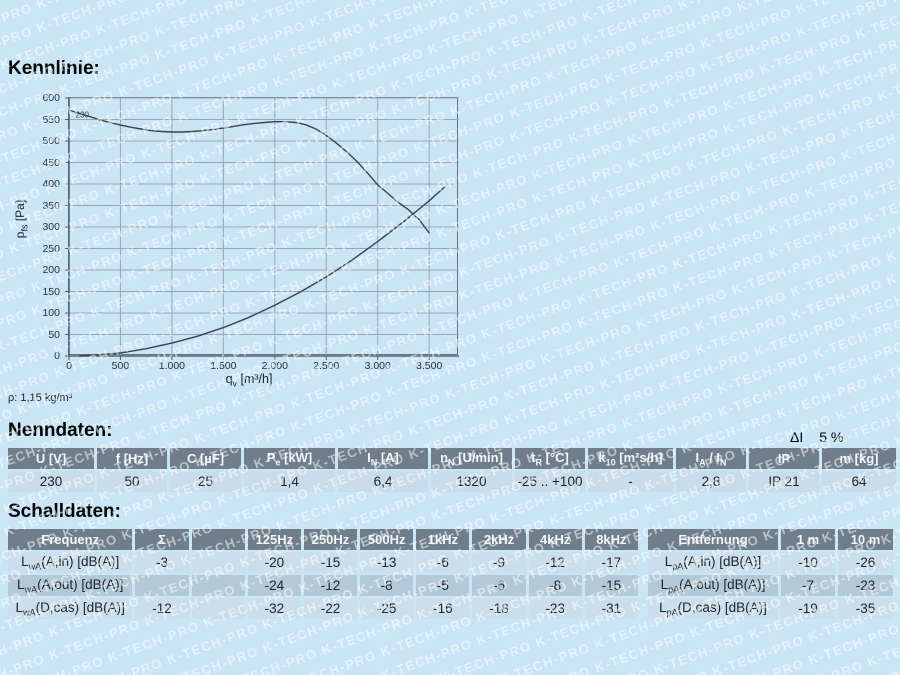  Describe the element at coordinates (51, 270) in the screenshot. I see `y-tick-label: 200` at that location.